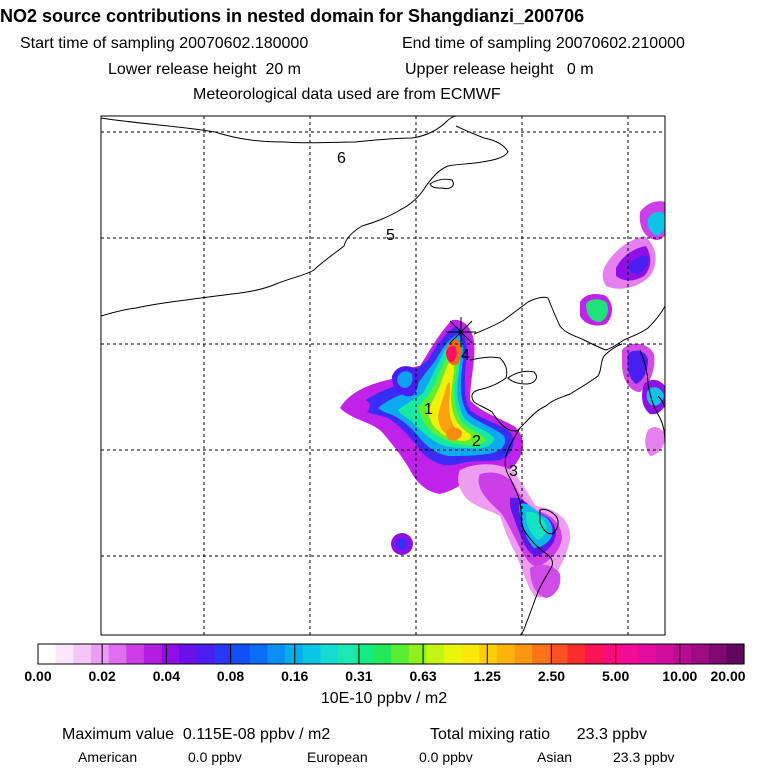 The image size is (768, 768). What do you see at coordinates (182, 69) in the screenshot?
I see `release-lower-label: Lower release height` at bounding box center [182, 69].